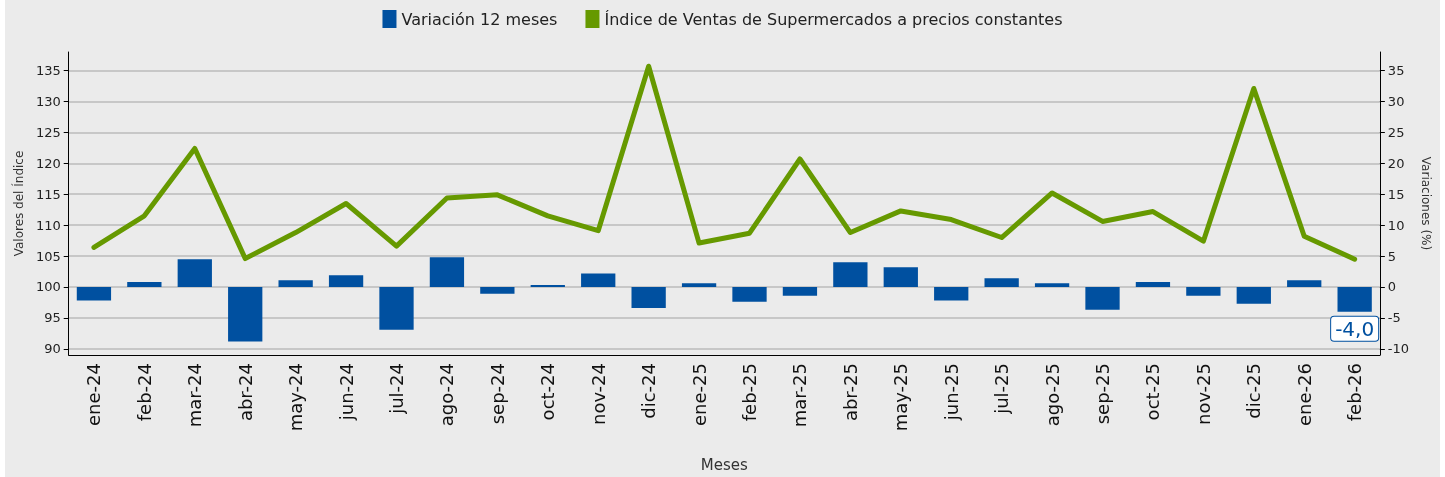 The height and width of the screenshot is (477, 1445). What do you see at coordinates (1203, 394) in the screenshot?
I see `x-tick-label: nov-25` at bounding box center [1203, 394].